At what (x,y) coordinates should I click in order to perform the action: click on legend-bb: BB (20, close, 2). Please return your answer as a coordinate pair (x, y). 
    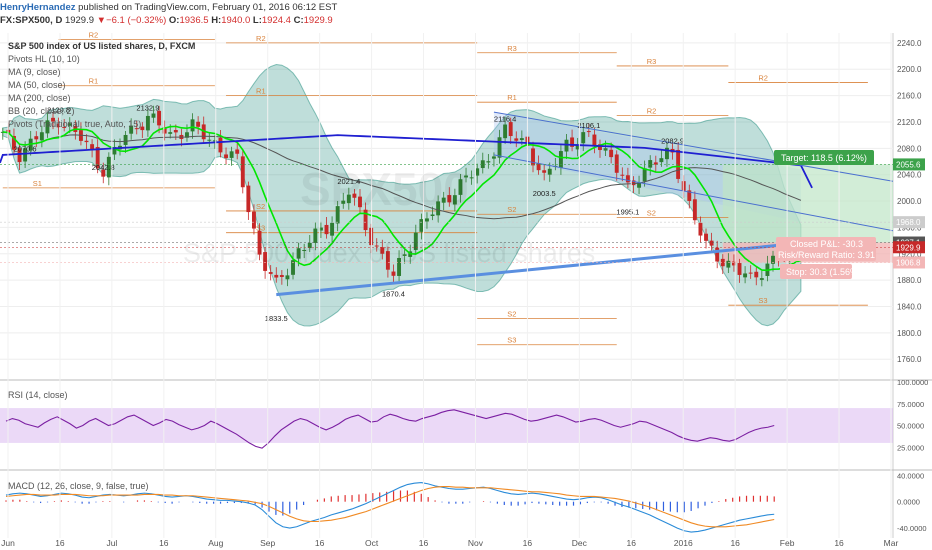
    Looking at the image, I should click on (41, 111).